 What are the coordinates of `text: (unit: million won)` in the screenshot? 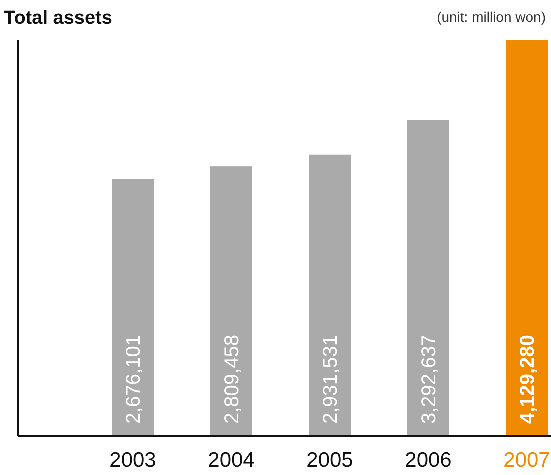 It's located at (491, 17).